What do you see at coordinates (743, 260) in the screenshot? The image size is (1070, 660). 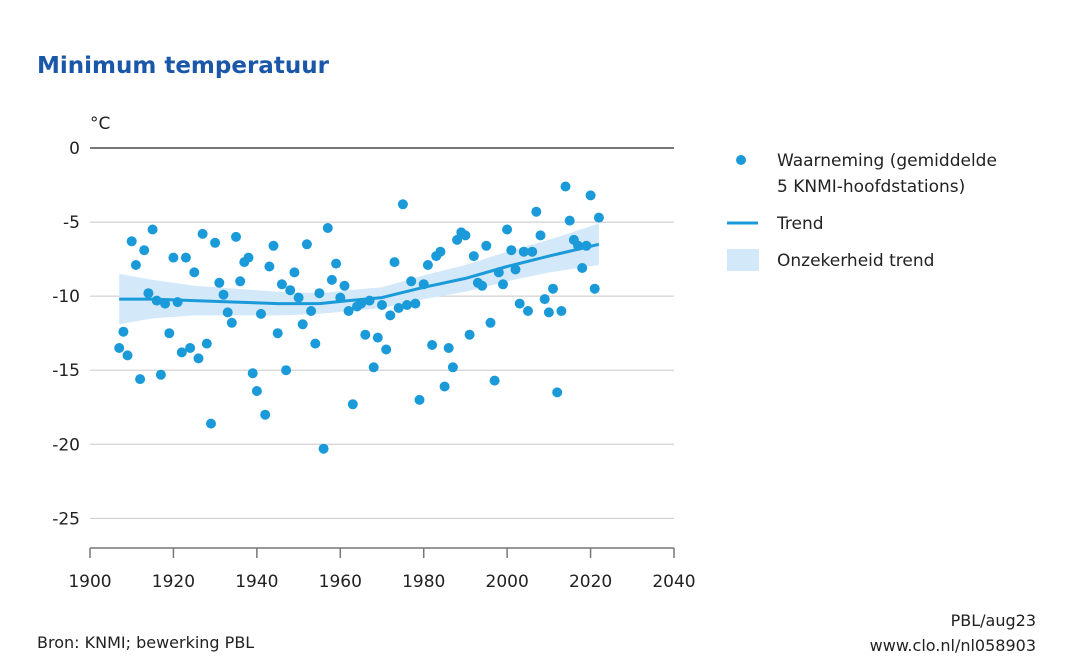 I see `legend-uncertainty-marker` at bounding box center [743, 260].